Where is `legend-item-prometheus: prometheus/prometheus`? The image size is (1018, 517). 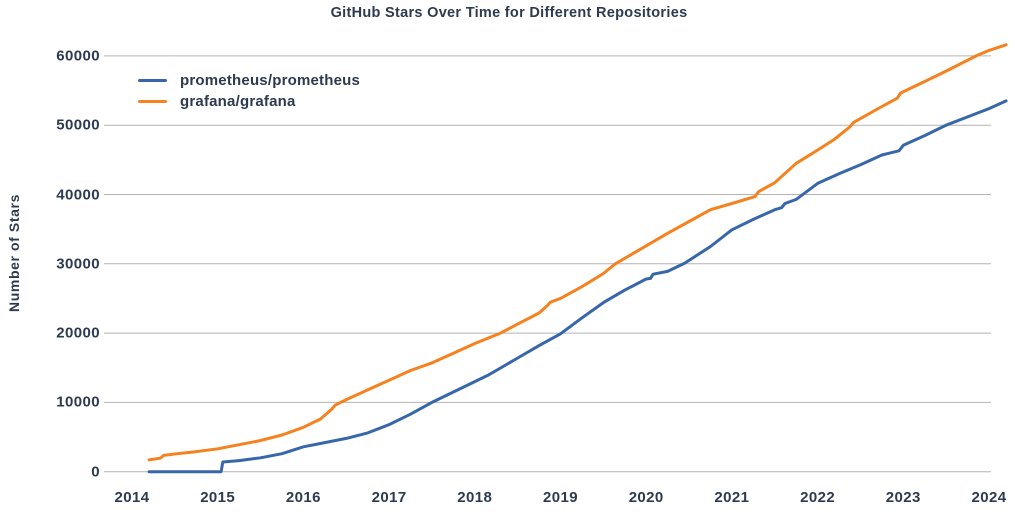 legend-item-prometheus: prometheus/prometheus is located at coordinates (249, 80).